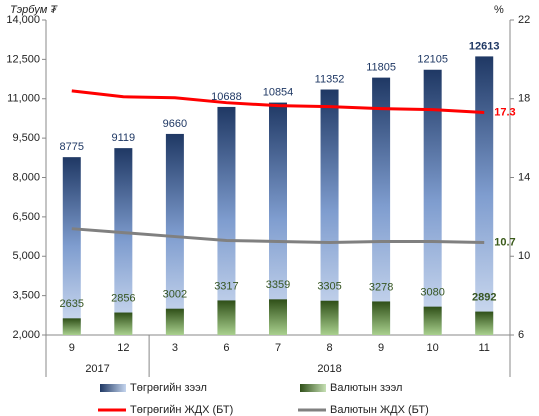 The width and height of the screenshot is (539, 416). What do you see at coordinates (226, 348) in the screenshot?
I see `x-tick-label: 6` at bounding box center [226, 348].